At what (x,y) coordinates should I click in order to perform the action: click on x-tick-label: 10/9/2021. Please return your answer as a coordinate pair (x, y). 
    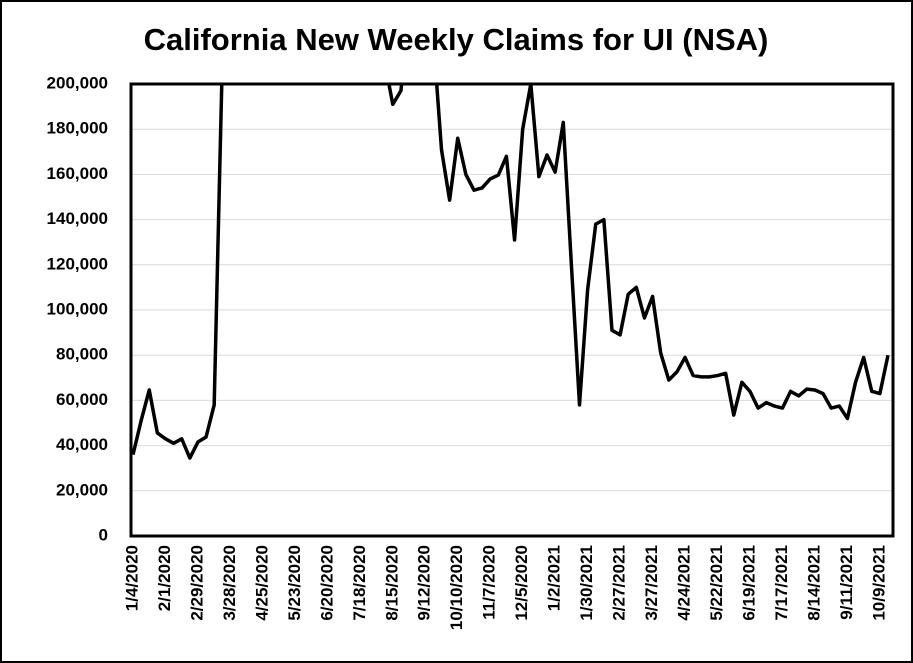
    Looking at the image, I should click on (878, 583).